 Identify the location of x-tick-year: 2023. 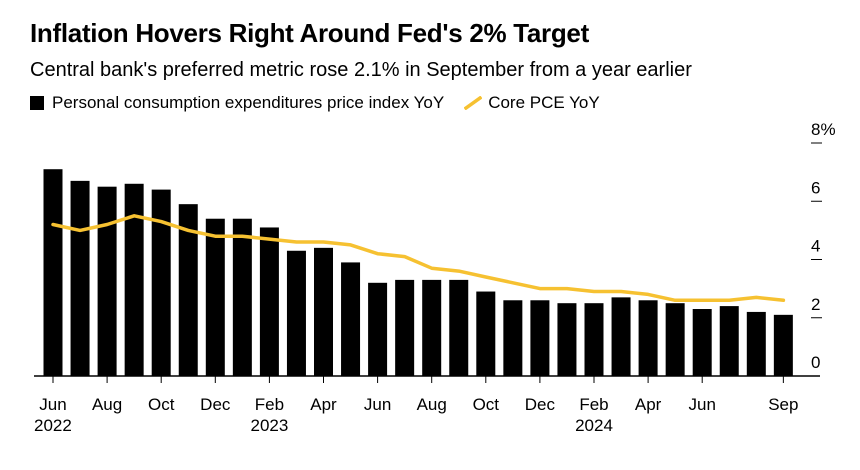
(269, 425).